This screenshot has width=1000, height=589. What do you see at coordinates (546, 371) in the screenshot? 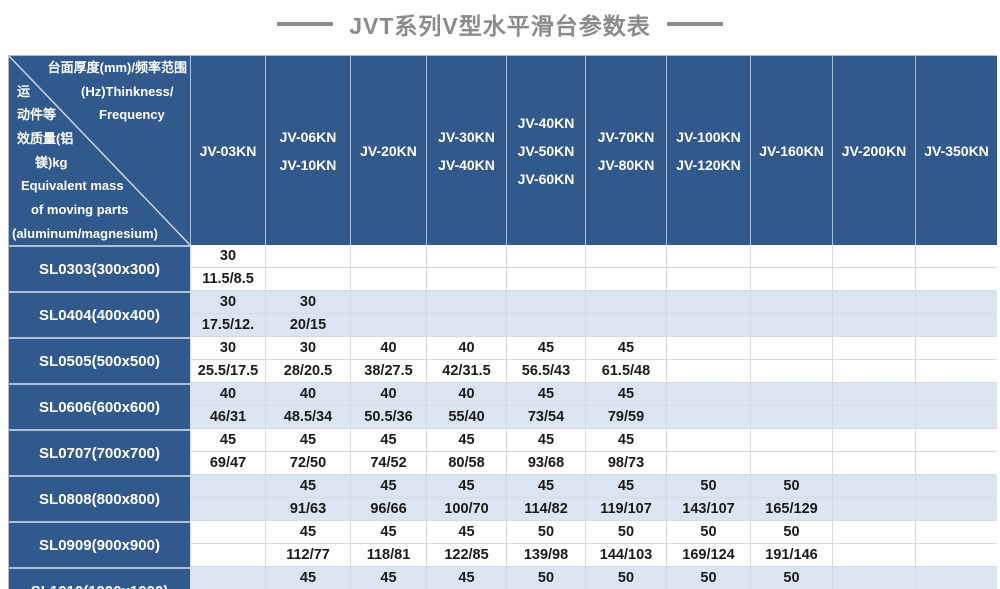
I see `cell-mass-value: 56.5/43` at bounding box center [546, 371].